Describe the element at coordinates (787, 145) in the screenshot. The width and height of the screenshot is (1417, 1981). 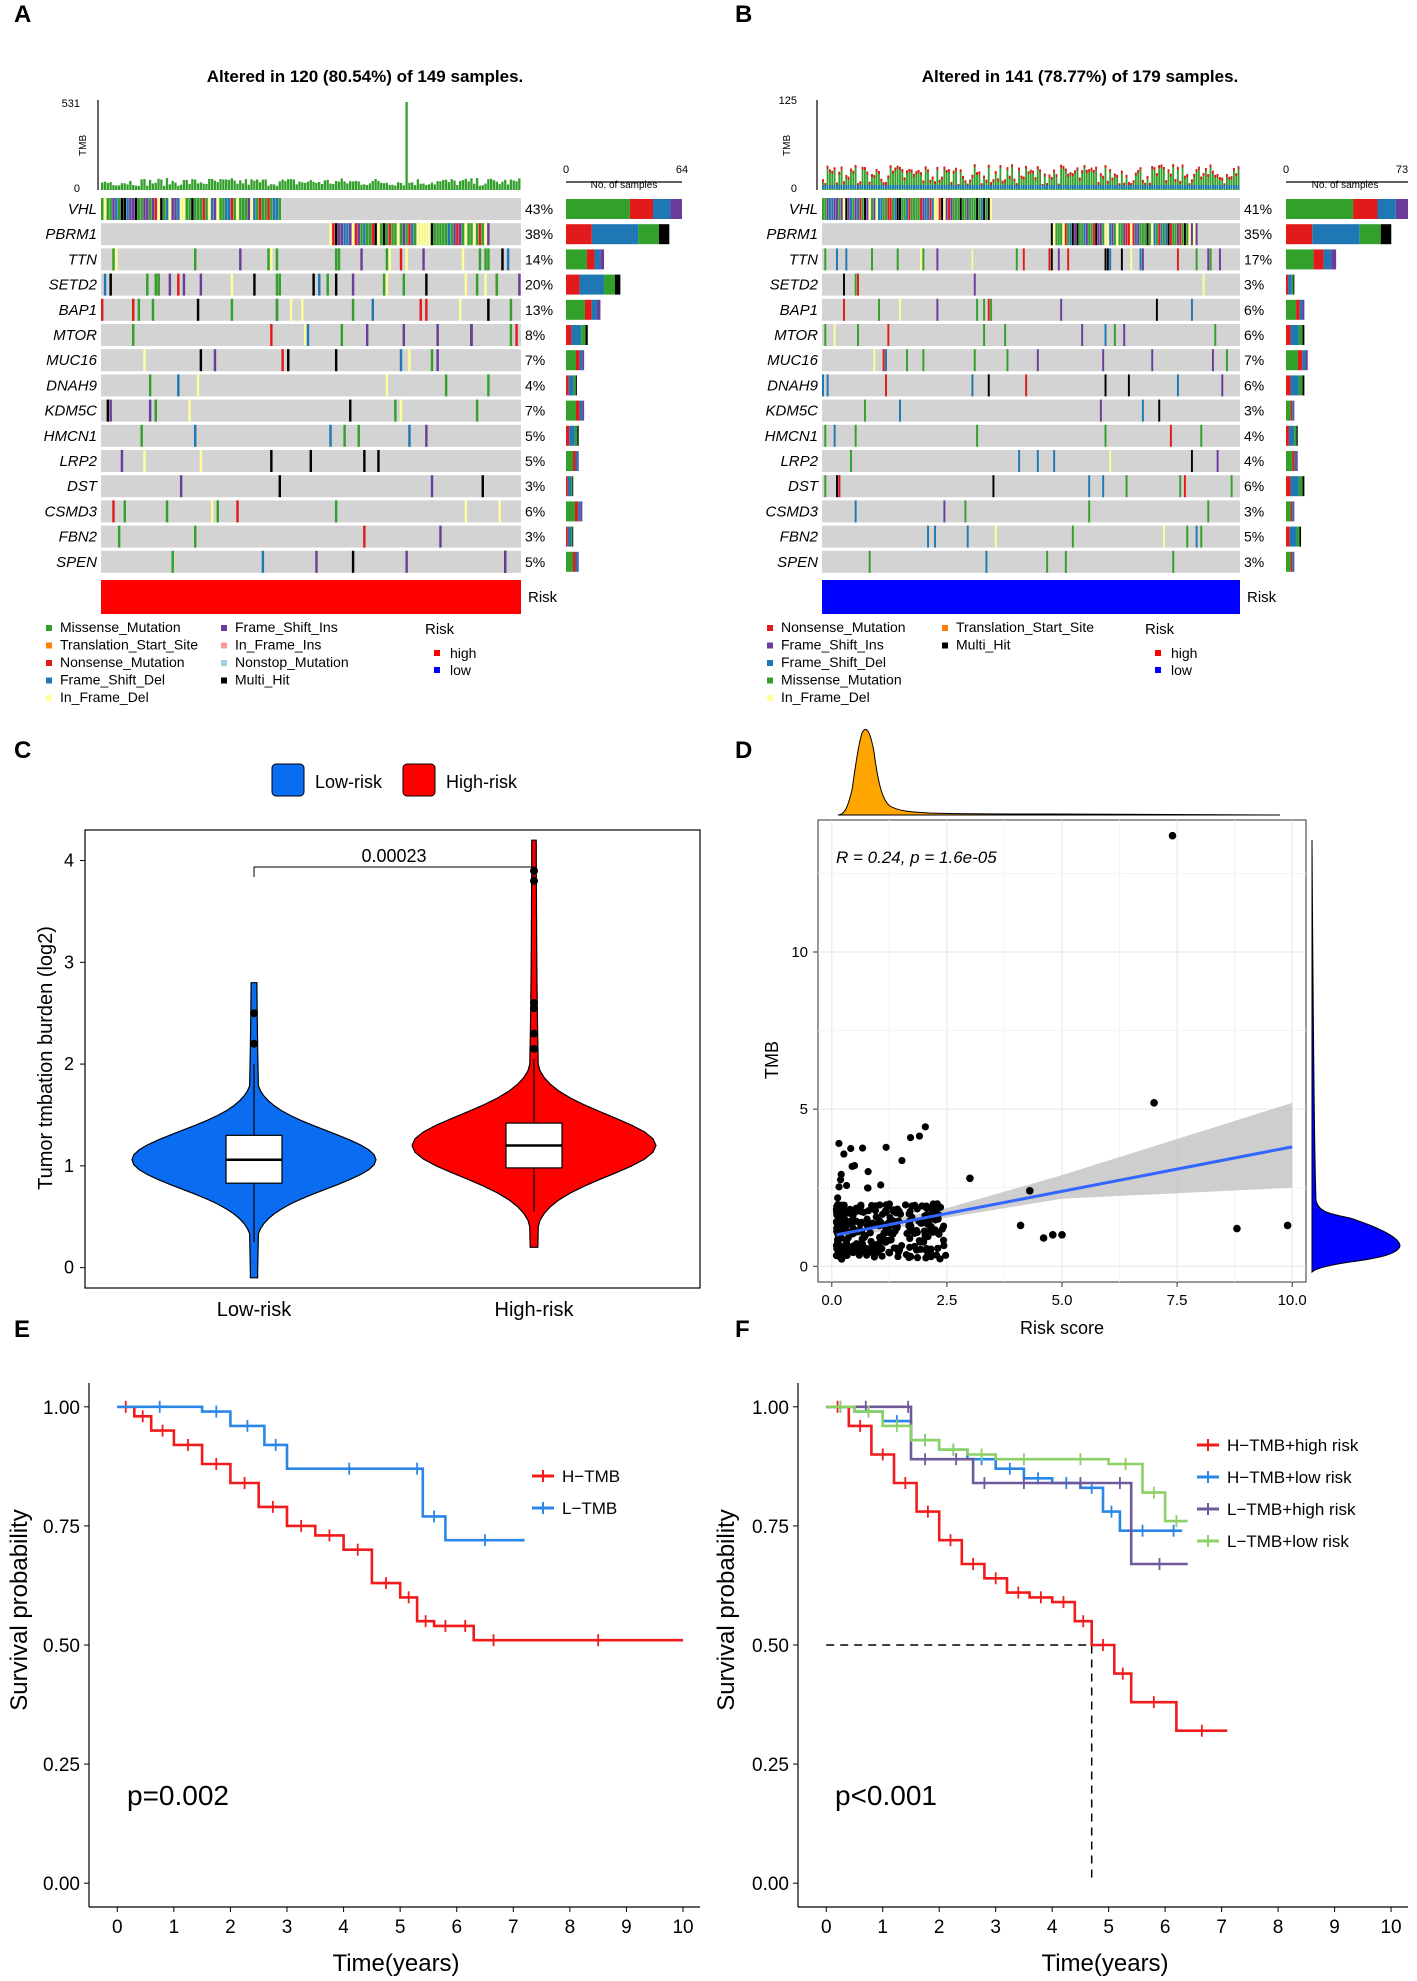
I see `oncoplot-b-tmb-label: TMB` at that location.